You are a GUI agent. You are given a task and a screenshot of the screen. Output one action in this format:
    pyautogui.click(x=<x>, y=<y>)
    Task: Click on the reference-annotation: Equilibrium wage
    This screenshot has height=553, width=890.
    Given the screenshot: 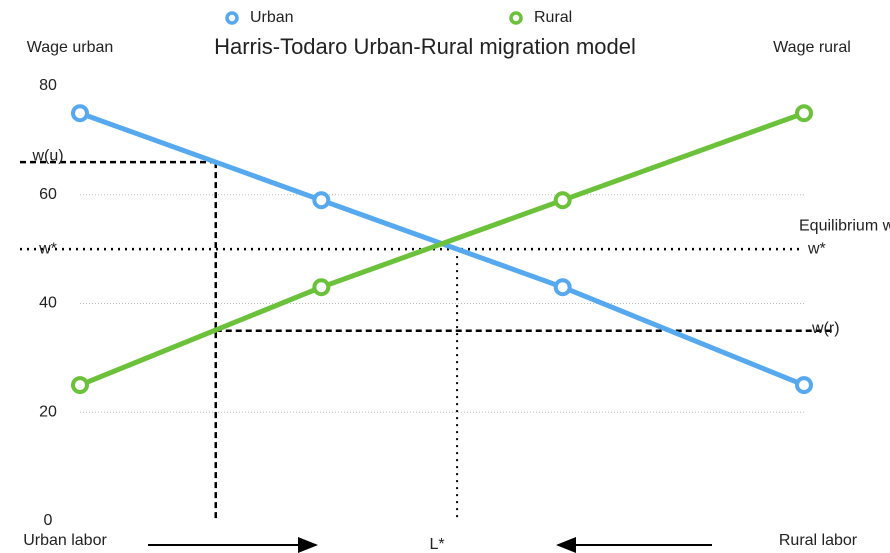 What is the action you would take?
    pyautogui.click(x=844, y=225)
    